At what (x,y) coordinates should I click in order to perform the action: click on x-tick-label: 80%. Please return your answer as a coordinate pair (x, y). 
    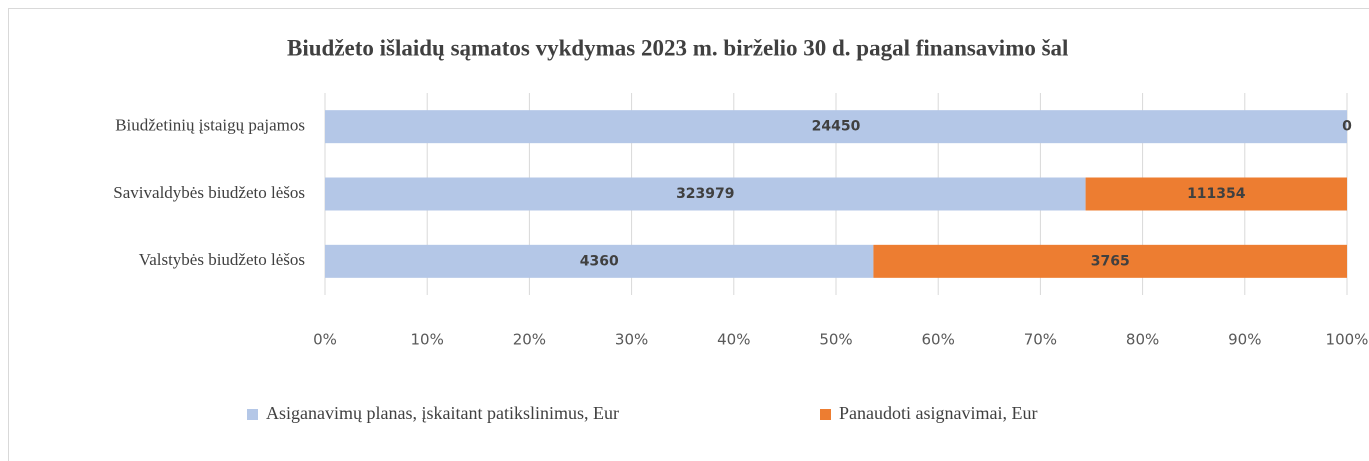
    Looking at the image, I should click on (1142, 340).